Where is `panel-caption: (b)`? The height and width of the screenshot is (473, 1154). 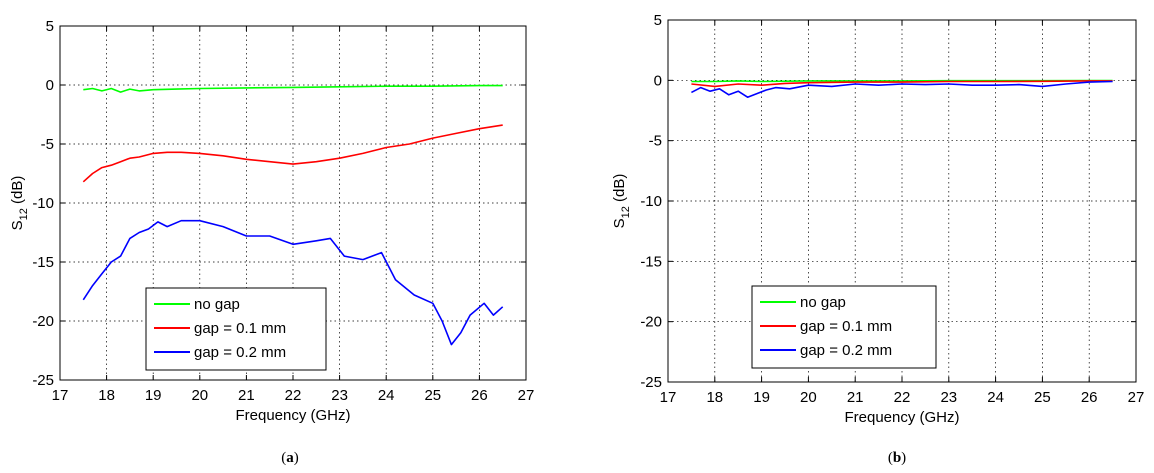
panel-caption: (b) is located at coordinates (897, 458).